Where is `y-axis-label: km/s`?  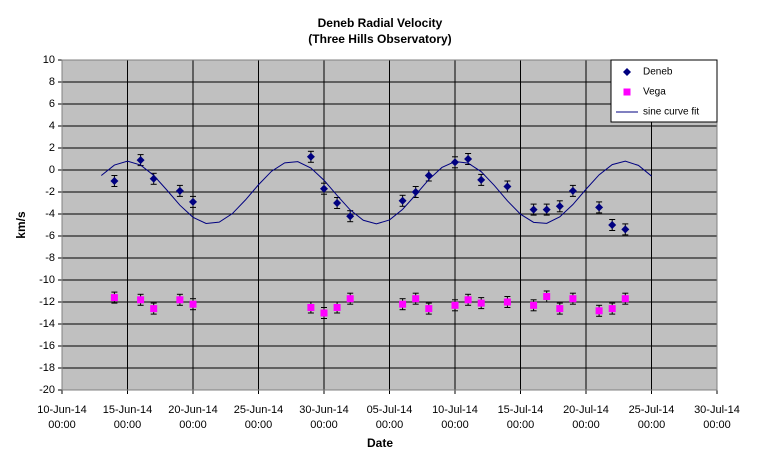
y-axis-label: km/s is located at coordinates (21, 225).